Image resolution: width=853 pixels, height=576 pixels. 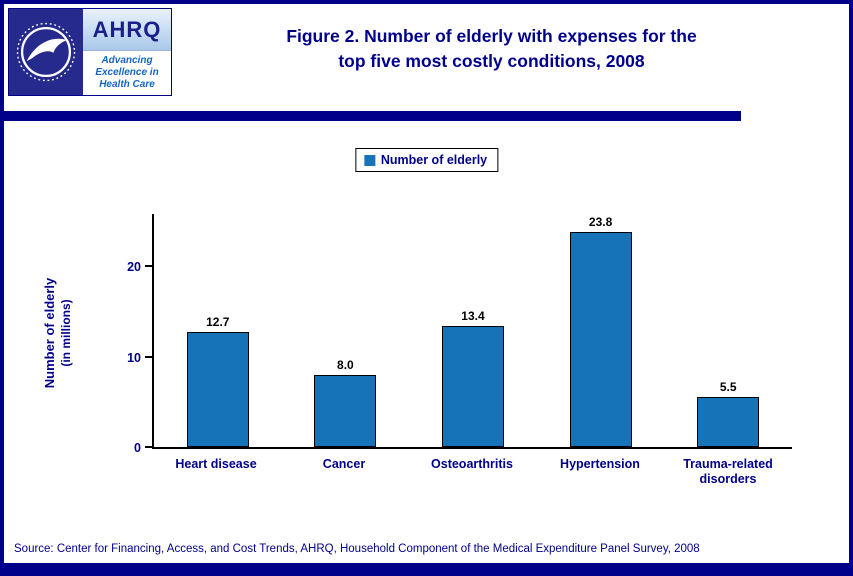 What do you see at coordinates (434, 160) in the screenshot?
I see `legend-label: Number of elderly` at bounding box center [434, 160].